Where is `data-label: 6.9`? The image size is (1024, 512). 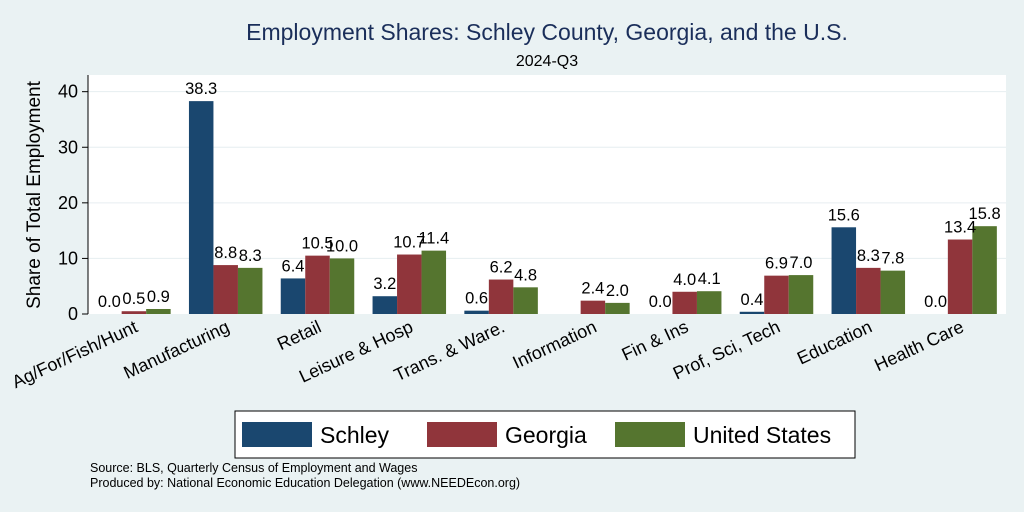 data-label: 6.9 is located at coordinates (776, 264).